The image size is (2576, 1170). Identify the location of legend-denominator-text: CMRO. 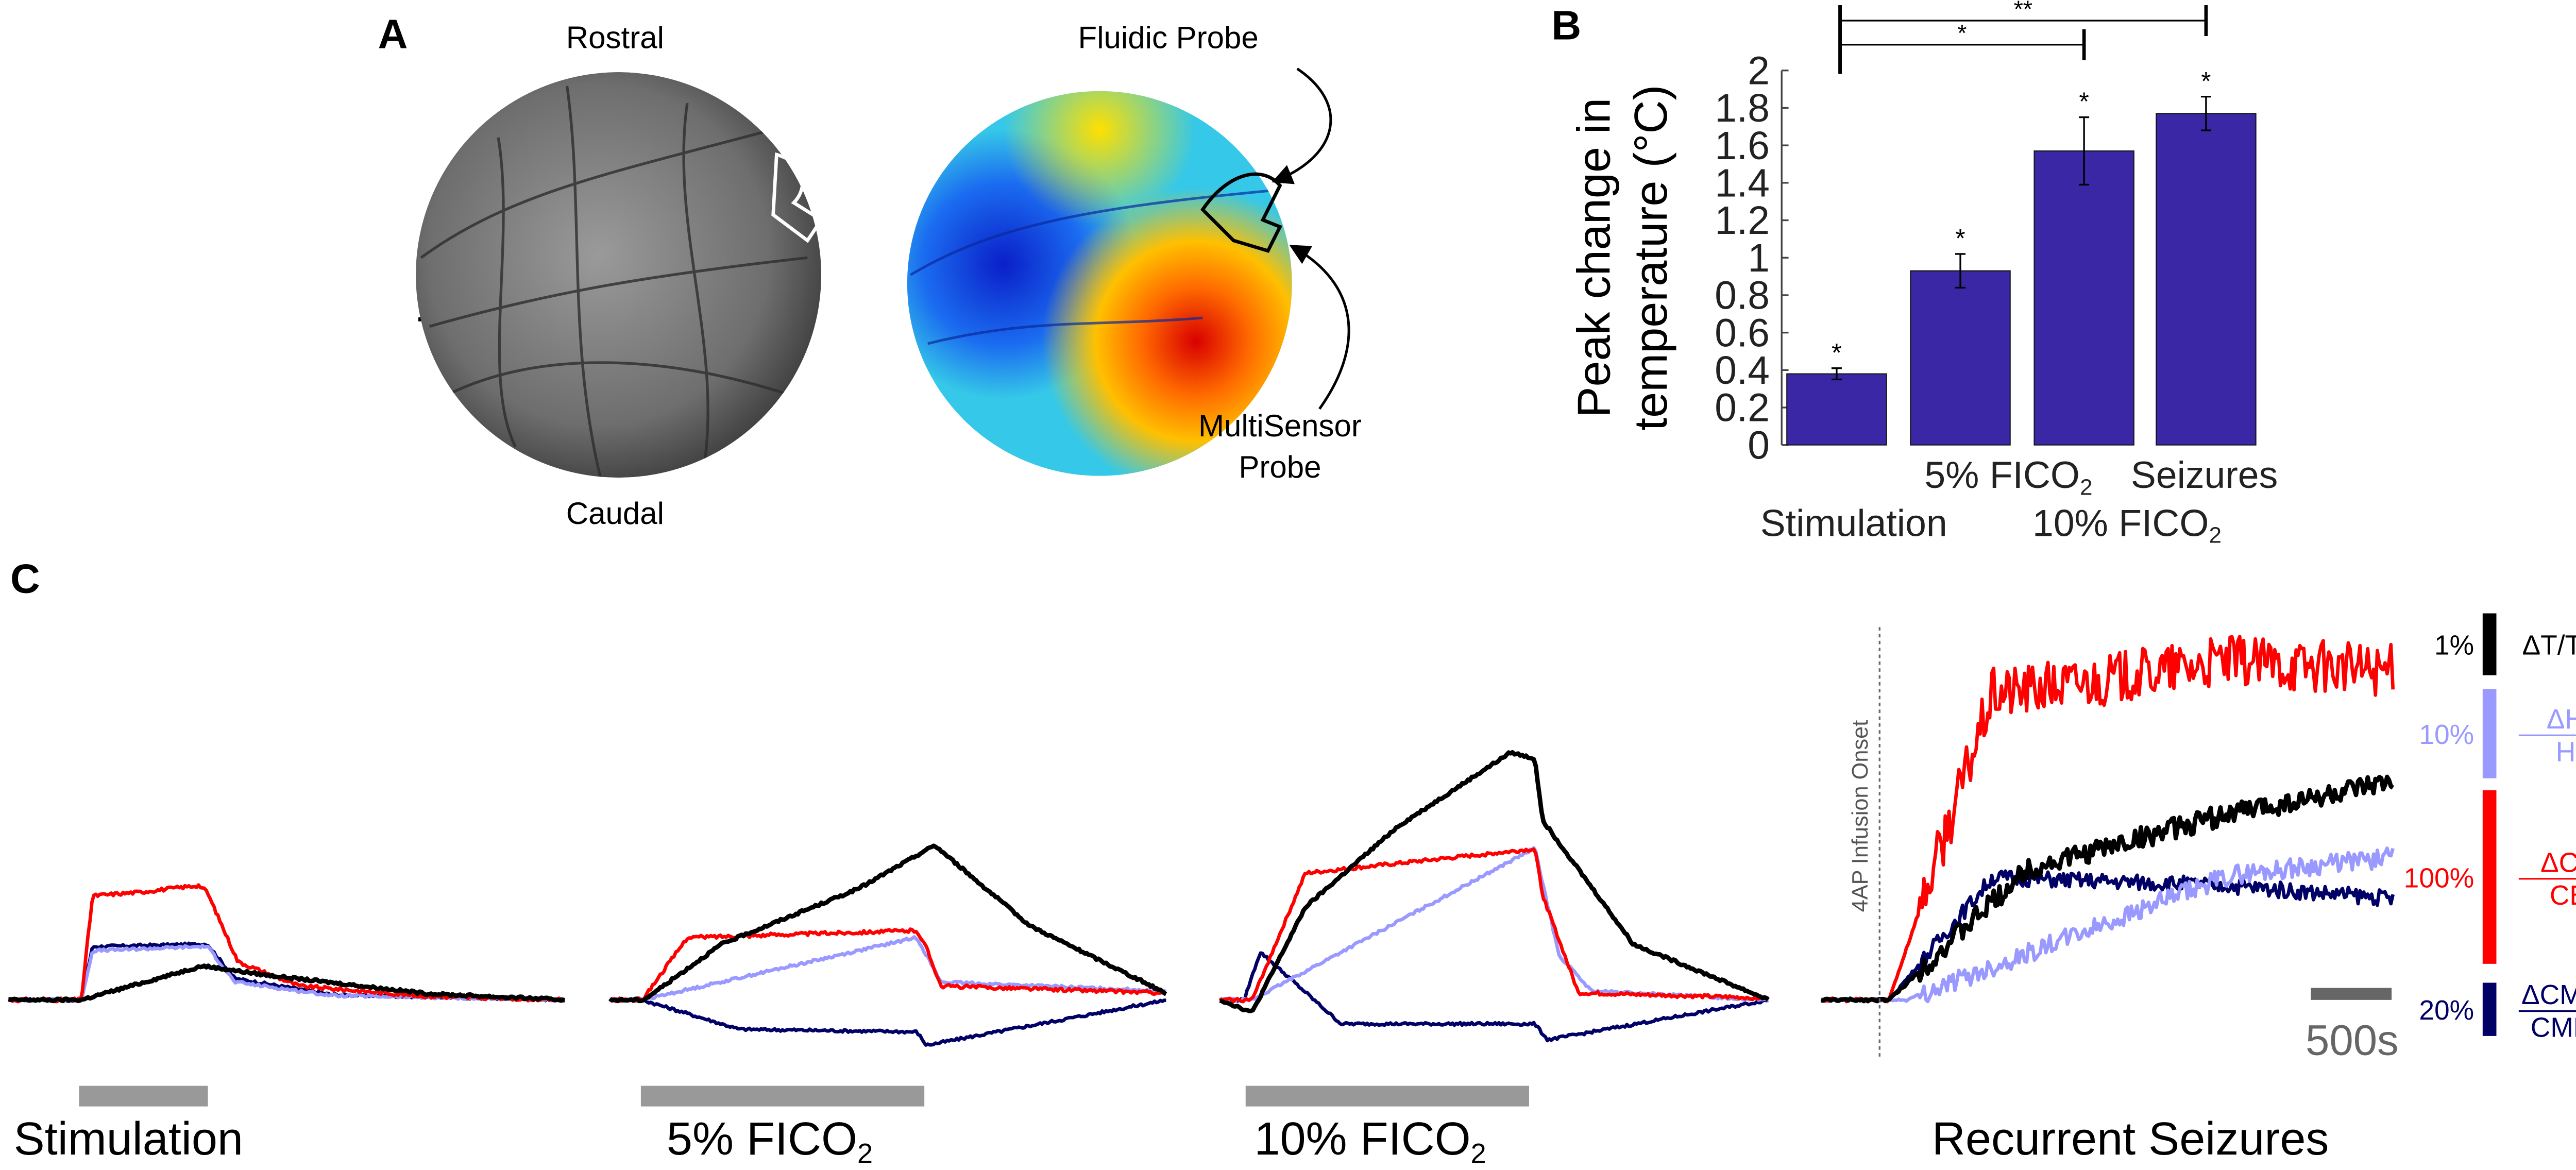
(2553, 1028).